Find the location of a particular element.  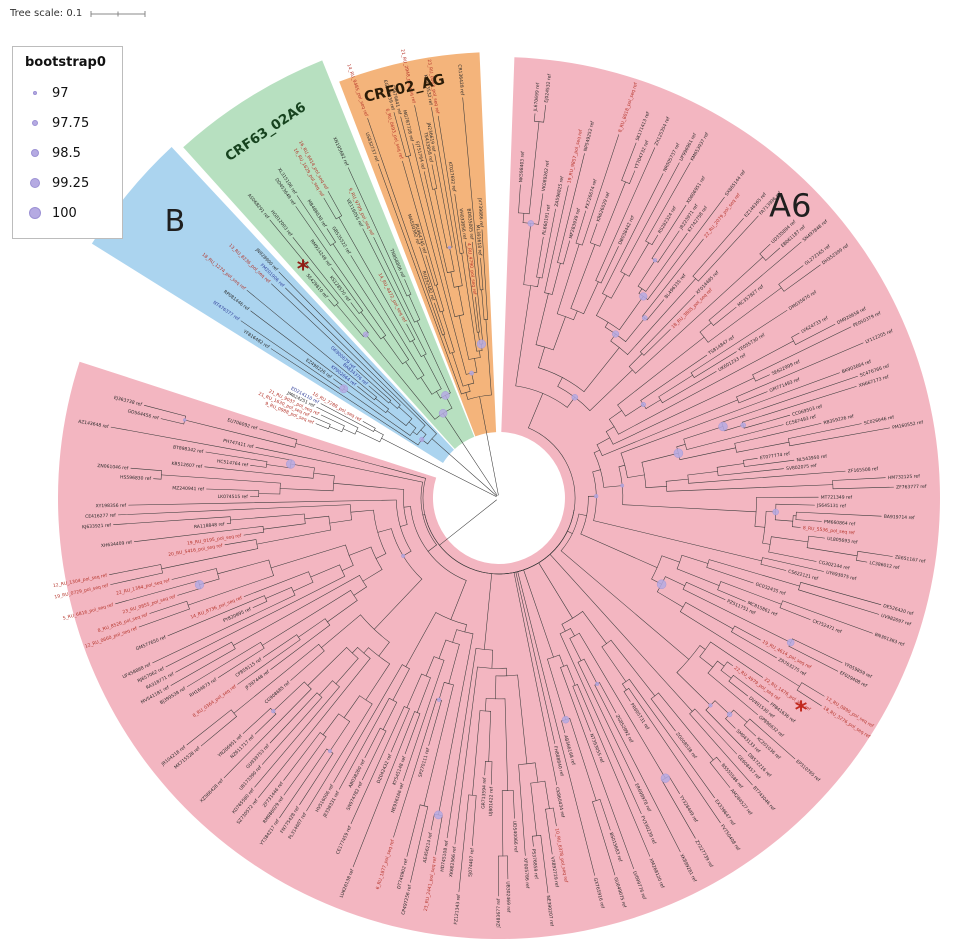

leaf-label: NK598403 ref is located at coordinates (522, 167).